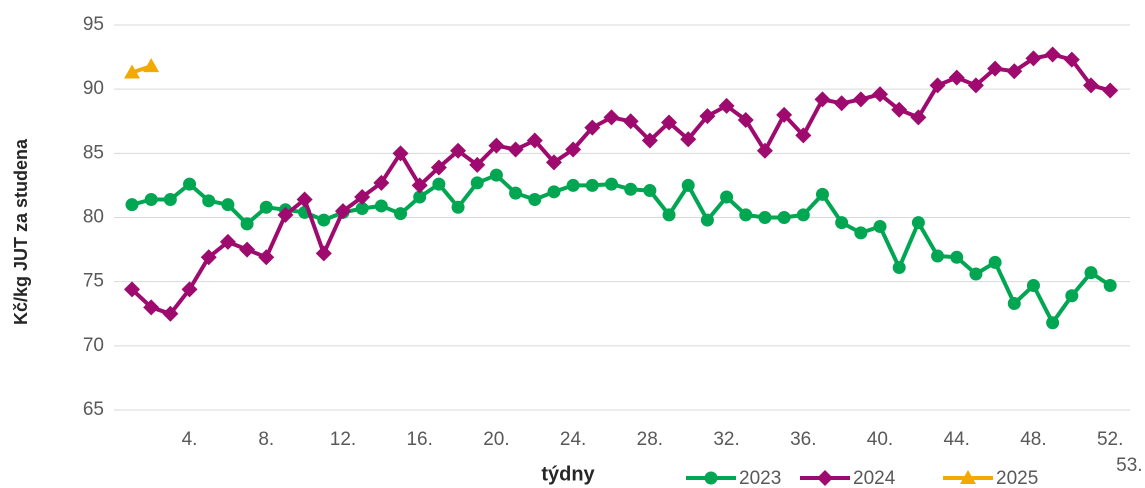 The image size is (1145, 488). I want to click on x-tick-label: 8., so click(266, 439).